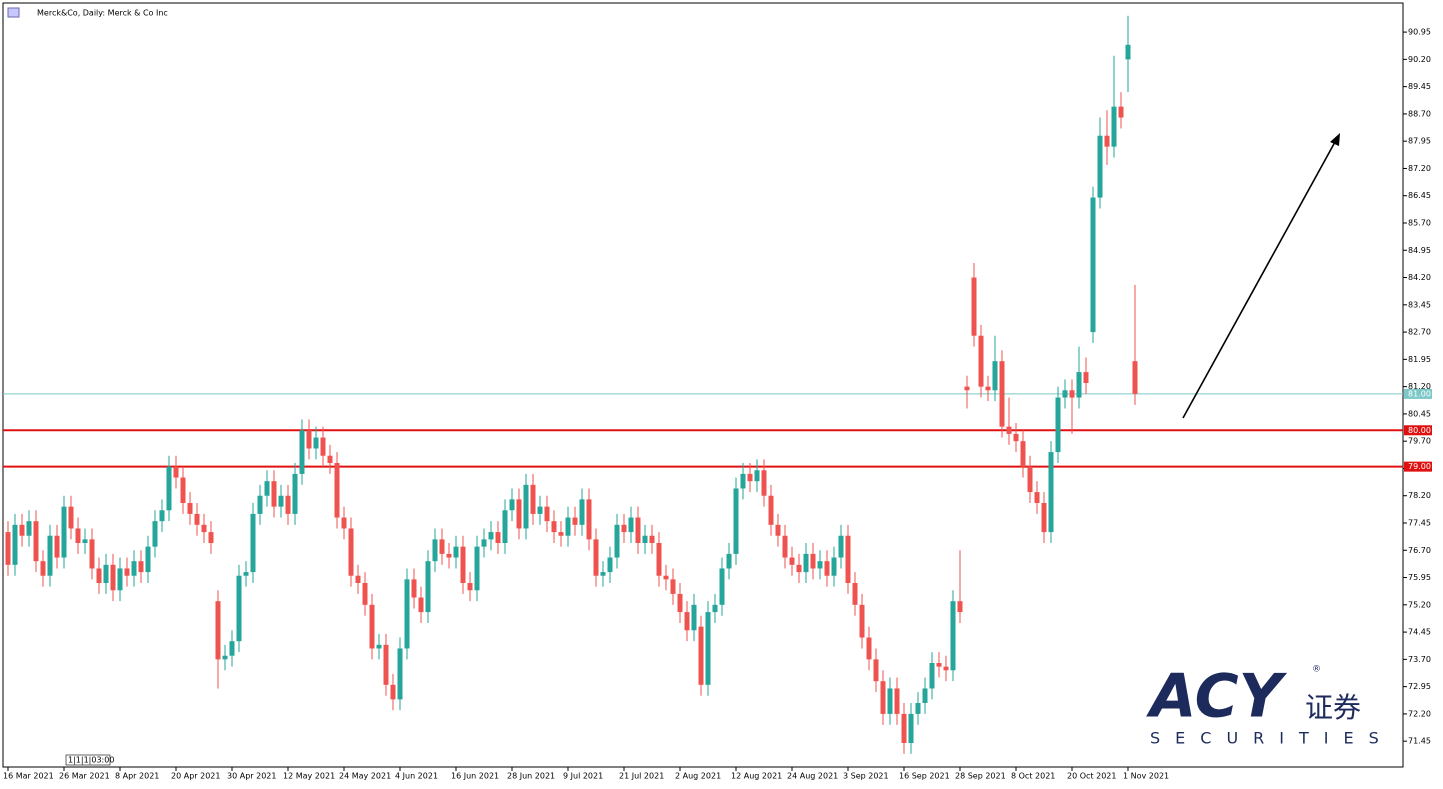 The height and width of the screenshot is (789, 1443). Describe the element at coordinates (866, 776) in the screenshot. I see `x-tick-label: 3 Sep 2021` at that location.